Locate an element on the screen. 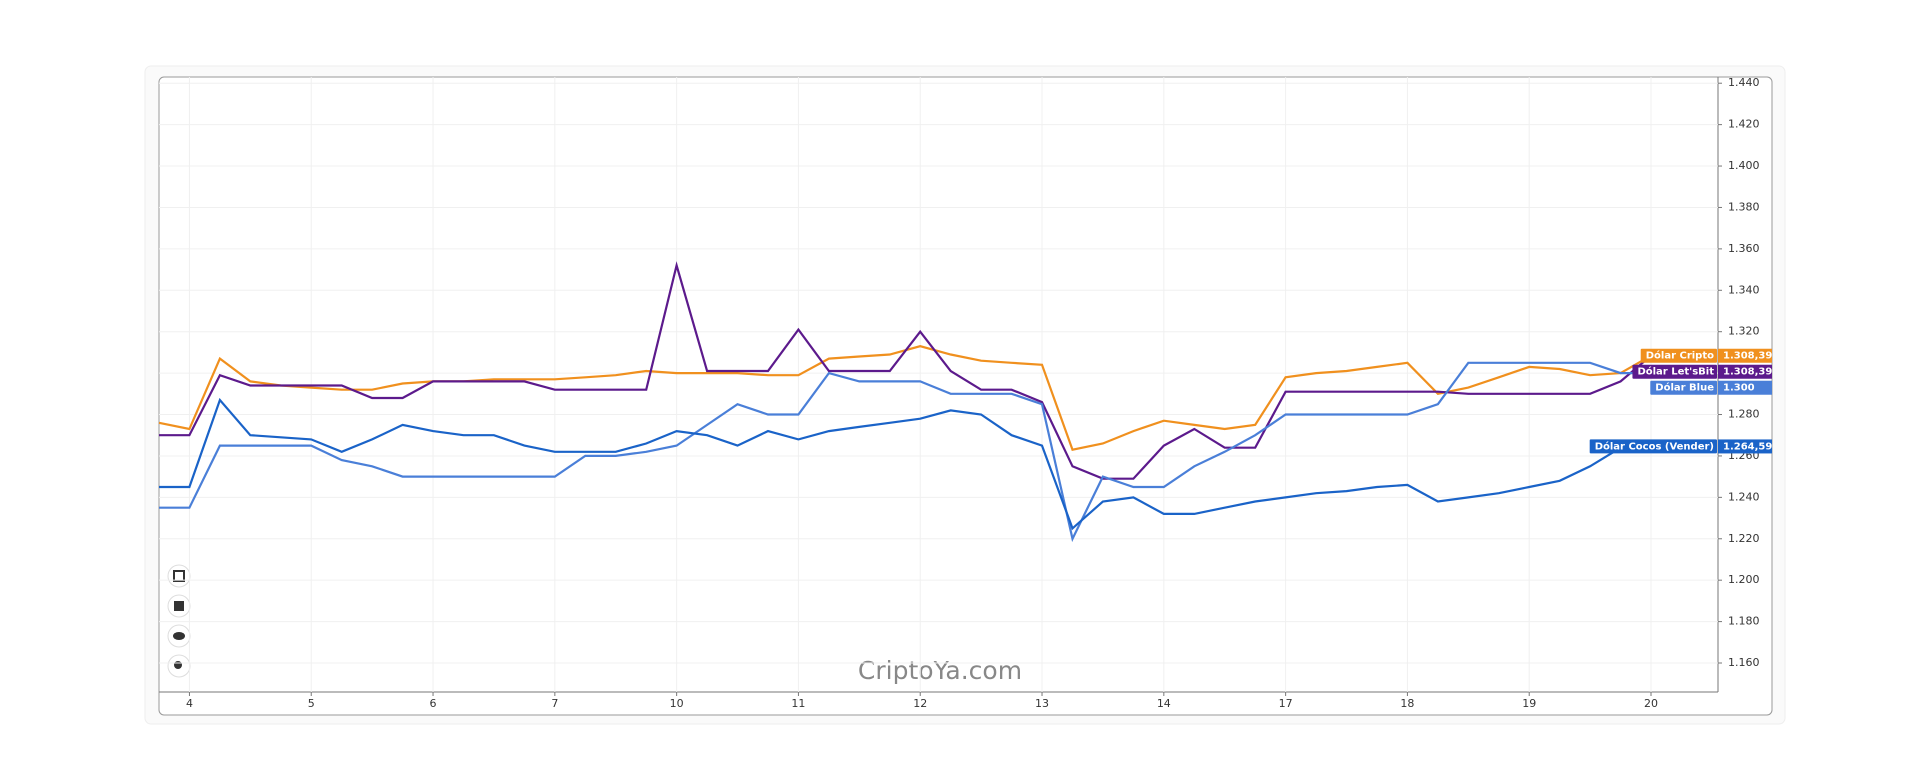 The height and width of the screenshot is (770, 1920). series-last-label: 1.264,59 is located at coordinates (1747, 446).